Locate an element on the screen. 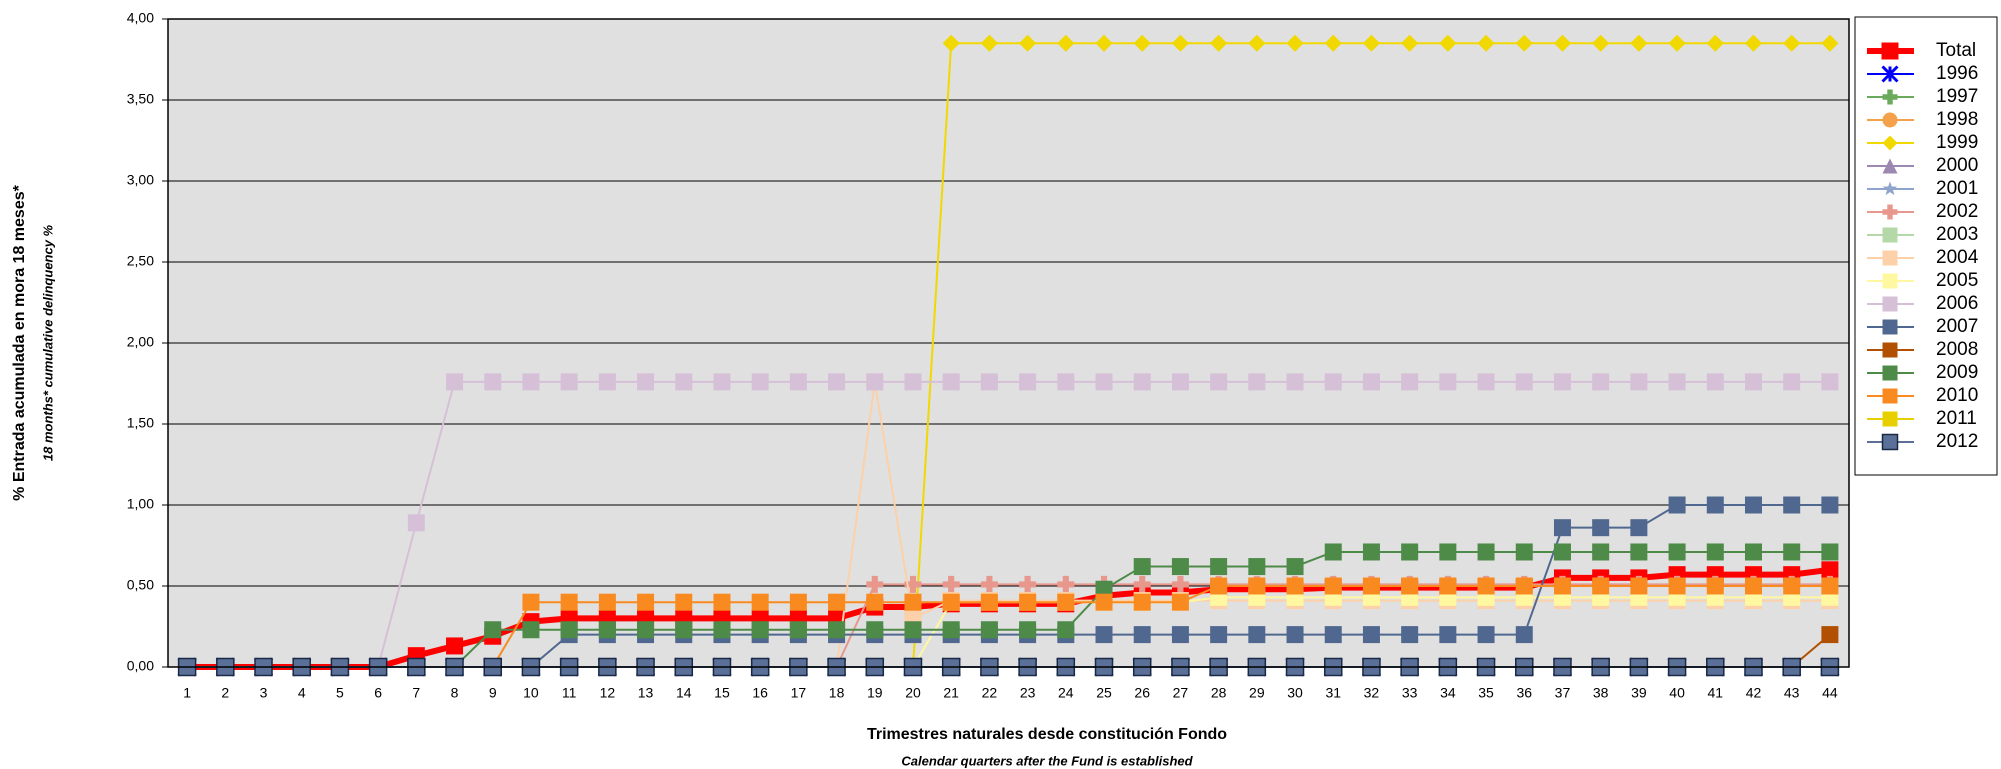  y-tick-label: 0,50 is located at coordinates (140, 585).